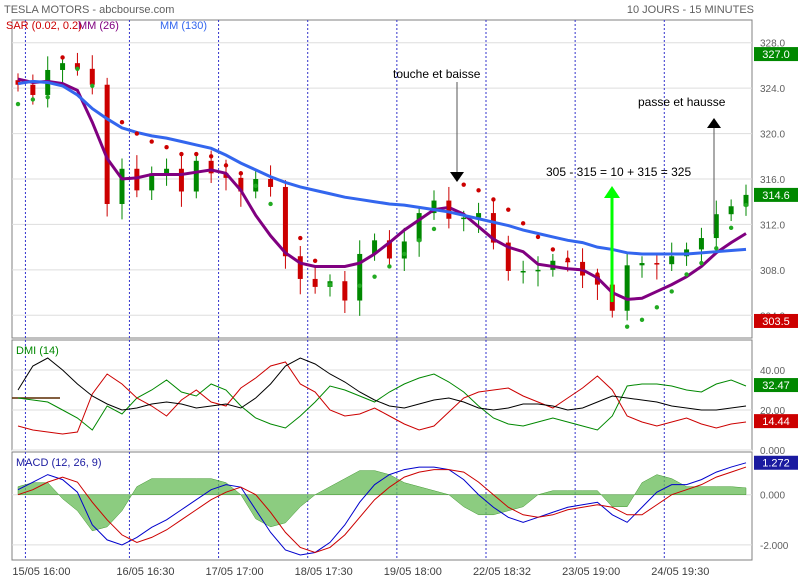 The height and width of the screenshot is (580, 800). I want to click on annotation-text: touche et baisse, so click(437, 74).